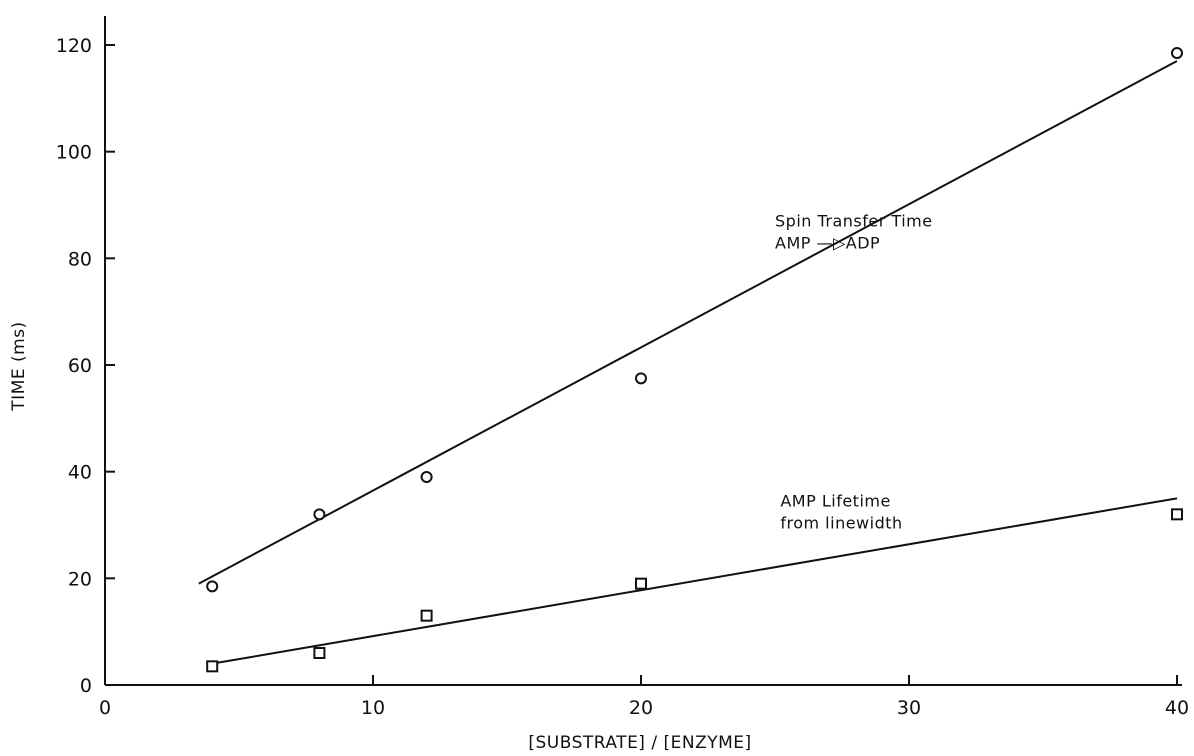 The width and height of the screenshot is (1194, 756). Describe the element at coordinates (1177, 708) in the screenshot. I see `x-tick-label: 40` at that location.